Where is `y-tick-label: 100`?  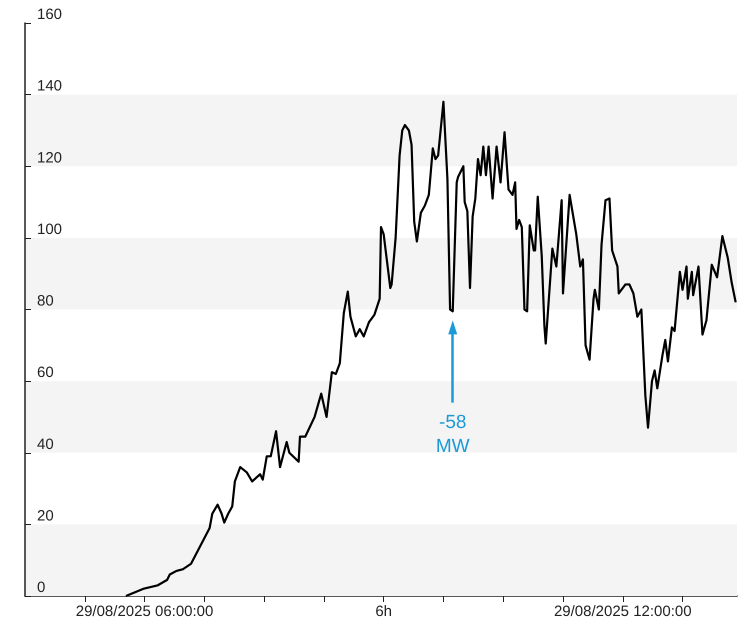 y-tick-label: 100 is located at coordinates (49, 229).